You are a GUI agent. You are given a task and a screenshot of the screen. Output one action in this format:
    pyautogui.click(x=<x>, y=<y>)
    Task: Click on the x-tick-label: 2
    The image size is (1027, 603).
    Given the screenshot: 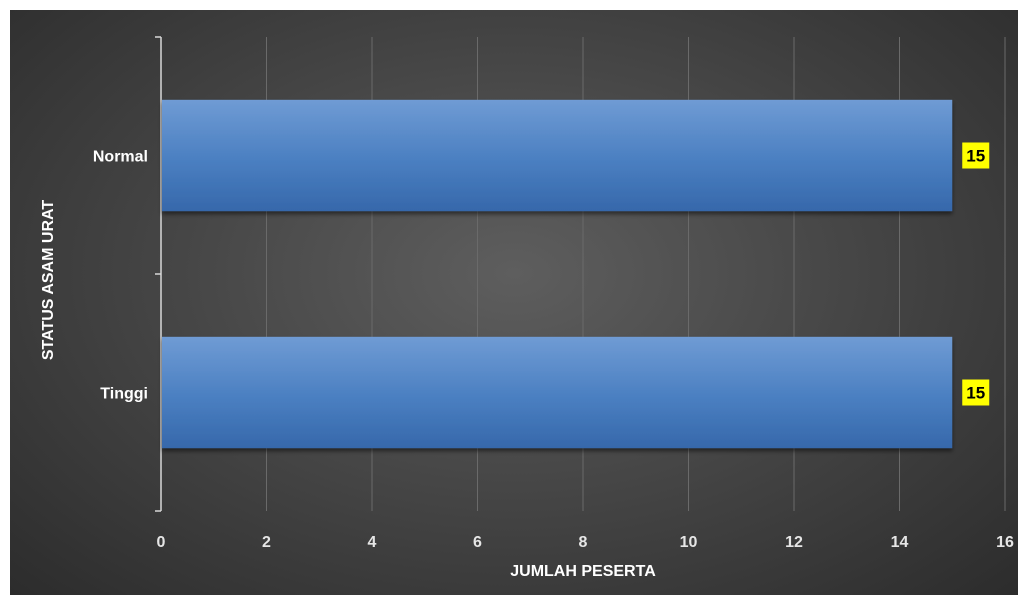 What is the action you would take?
    pyautogui.click(x=266, y=542)
    